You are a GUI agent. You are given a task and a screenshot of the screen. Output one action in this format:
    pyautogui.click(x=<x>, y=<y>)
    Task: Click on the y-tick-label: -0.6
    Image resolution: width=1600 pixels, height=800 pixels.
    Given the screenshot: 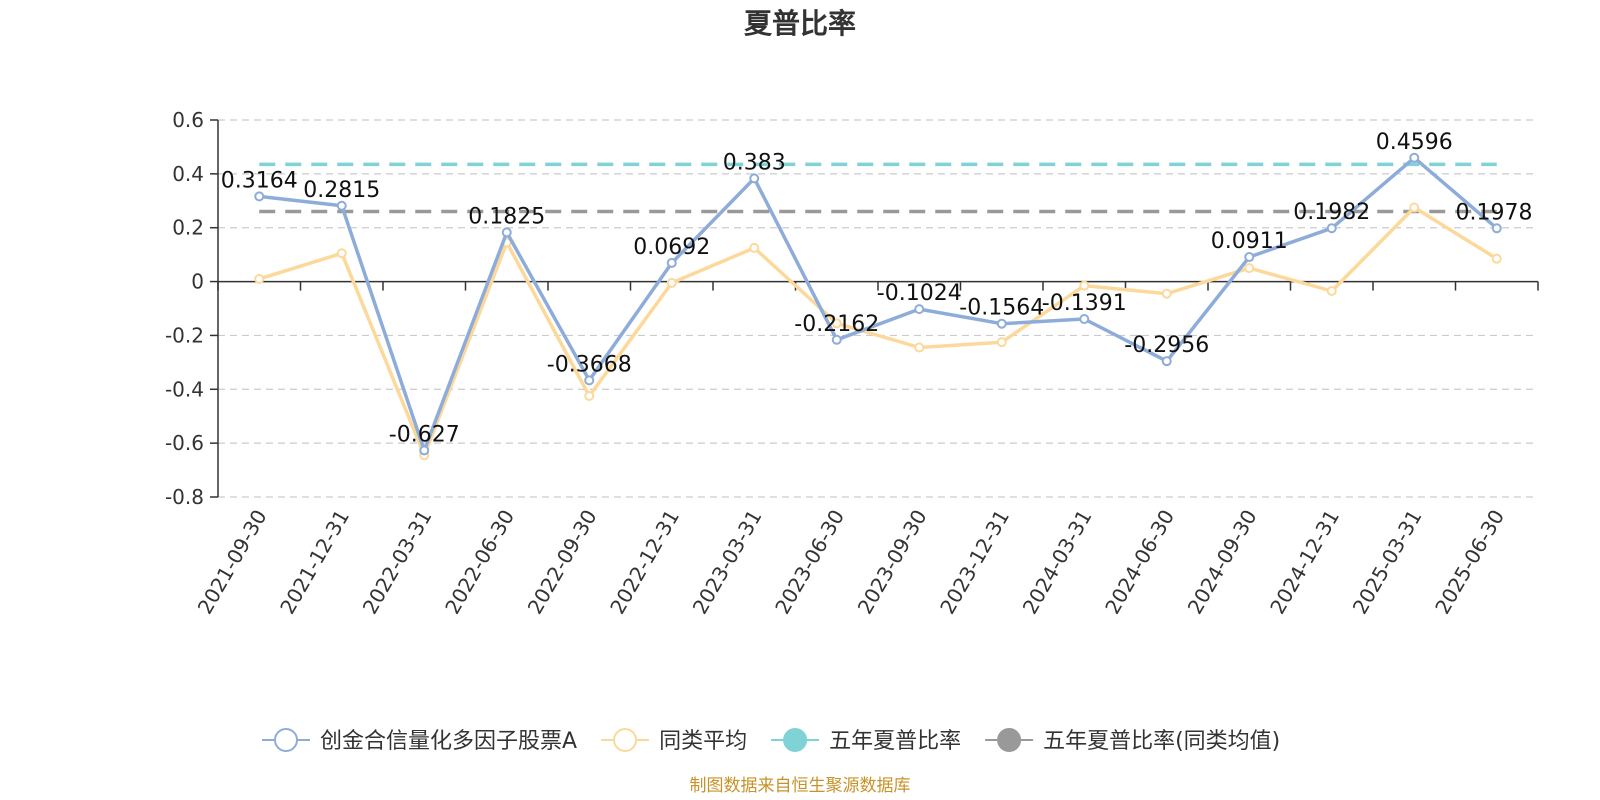 What is the action you would take?
    pyautogui.click(x=184, y=443)
    